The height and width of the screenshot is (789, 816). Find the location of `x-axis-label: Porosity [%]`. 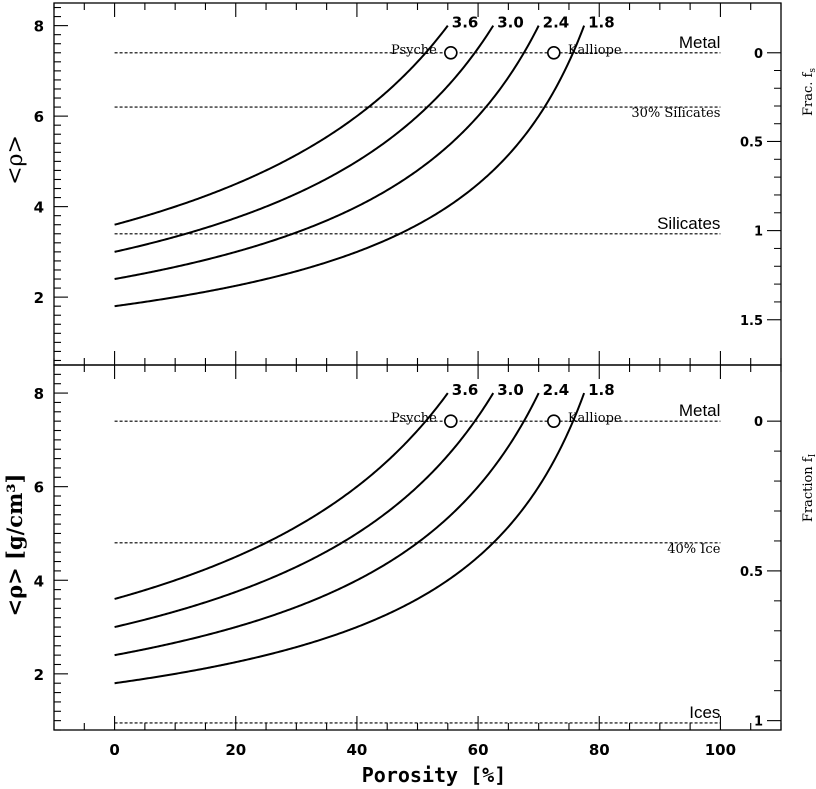

x-axis-label: Porosity [%] is located at coordinates (434, 775).